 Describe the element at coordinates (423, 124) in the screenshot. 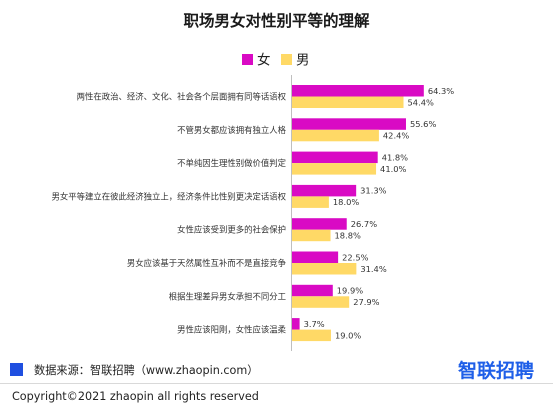

I see `value-label: 55.6%` at that location.